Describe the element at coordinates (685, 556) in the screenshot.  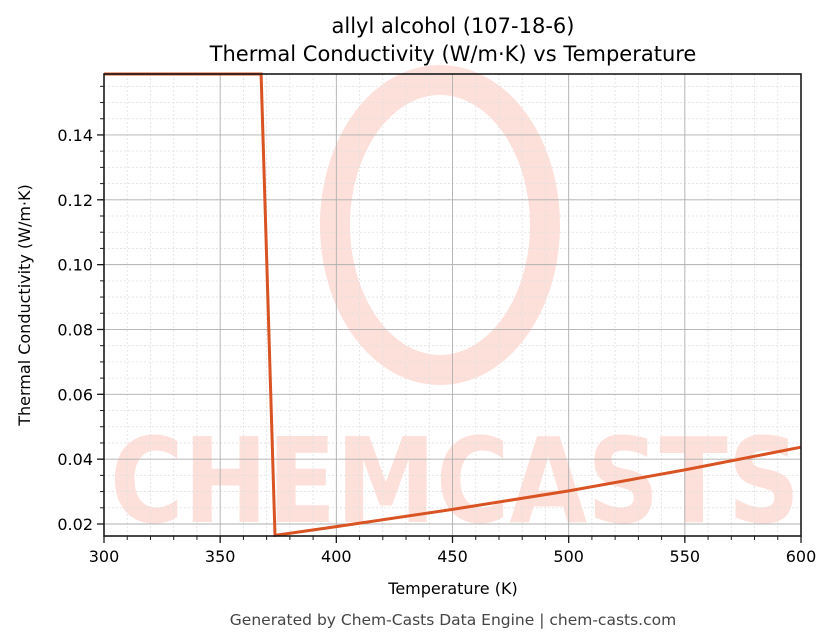
I see `x-tick-label: 550` at that location.